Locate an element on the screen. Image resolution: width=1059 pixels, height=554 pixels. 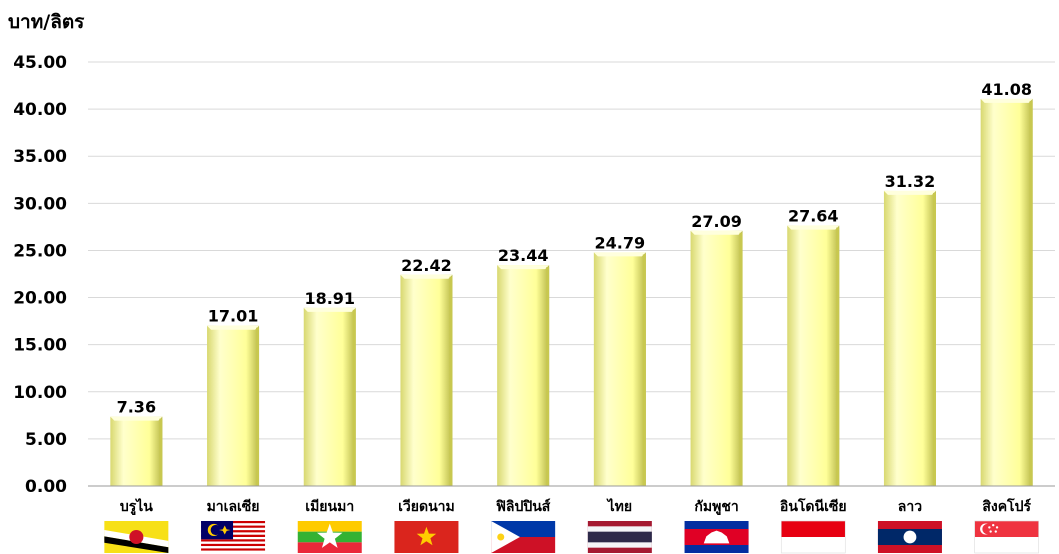
y-tick-label: 40.00 is located at coordinates (40, 110).